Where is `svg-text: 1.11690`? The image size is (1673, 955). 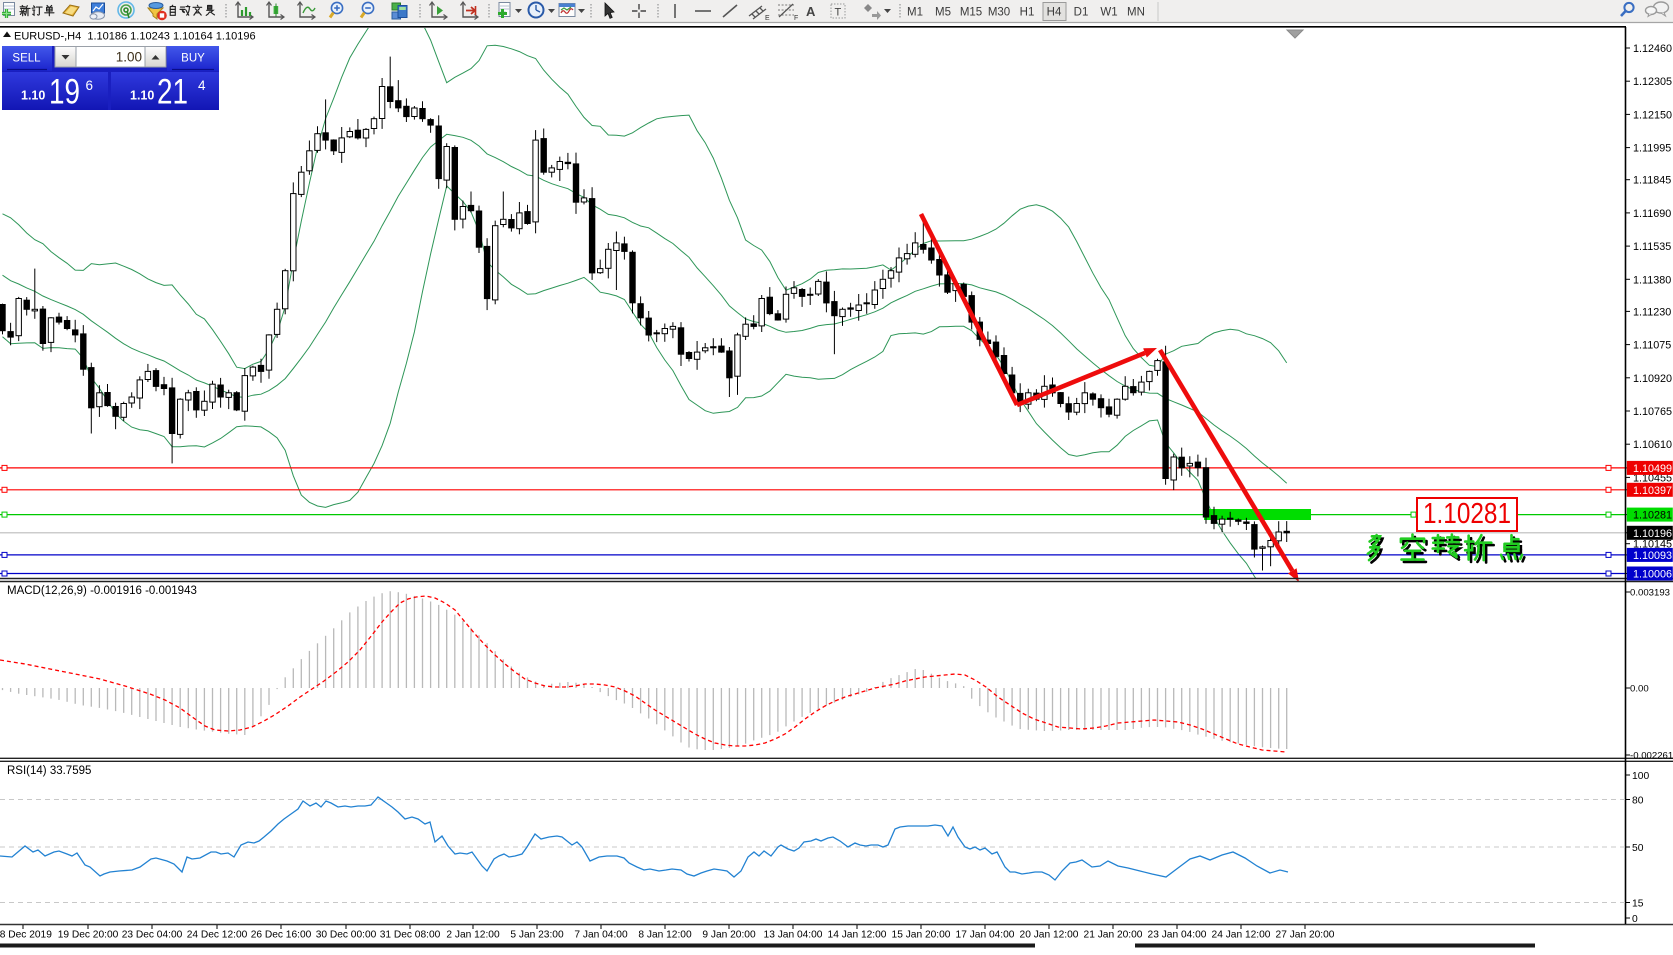 svg-text: 1.11690 is located at coordinates (1652, 214).